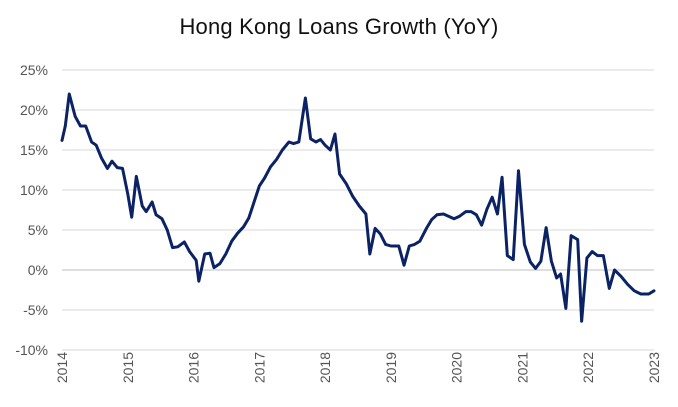 The height and width of the screenshot is (407, 678). What do you see at coordinates (194, 367) in the screenshot?
I see `x-tick-label: 2016` at bounding box center [194, 367].